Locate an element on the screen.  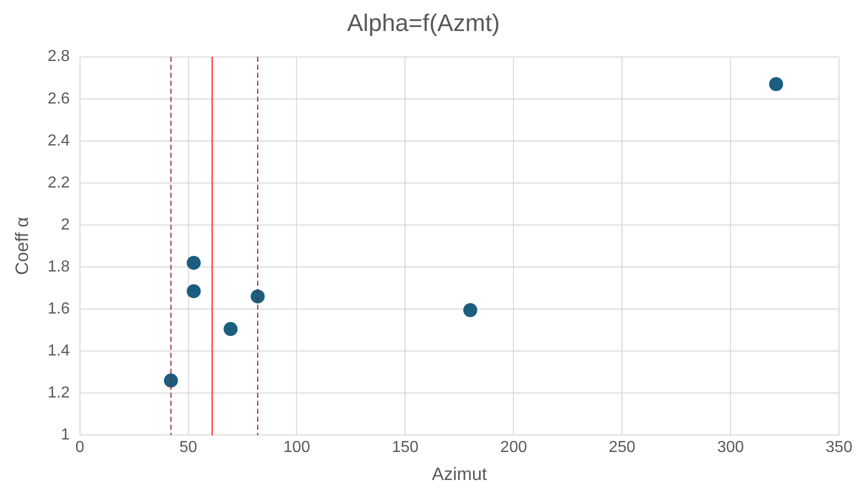
y-tick-label: 2.6 is located at coordinates (59, 99).